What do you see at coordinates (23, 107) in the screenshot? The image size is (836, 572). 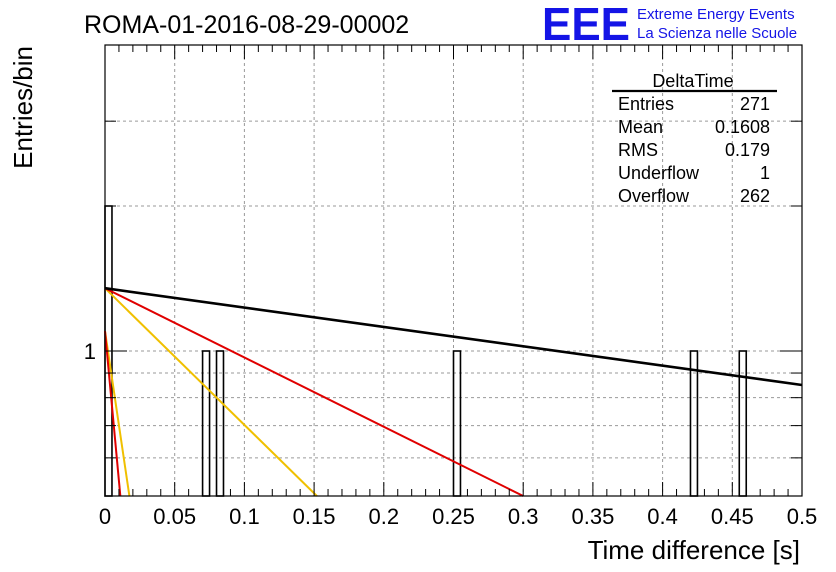 I see `y-axis-label: Entries/bin` at bounding box center [23, 107].